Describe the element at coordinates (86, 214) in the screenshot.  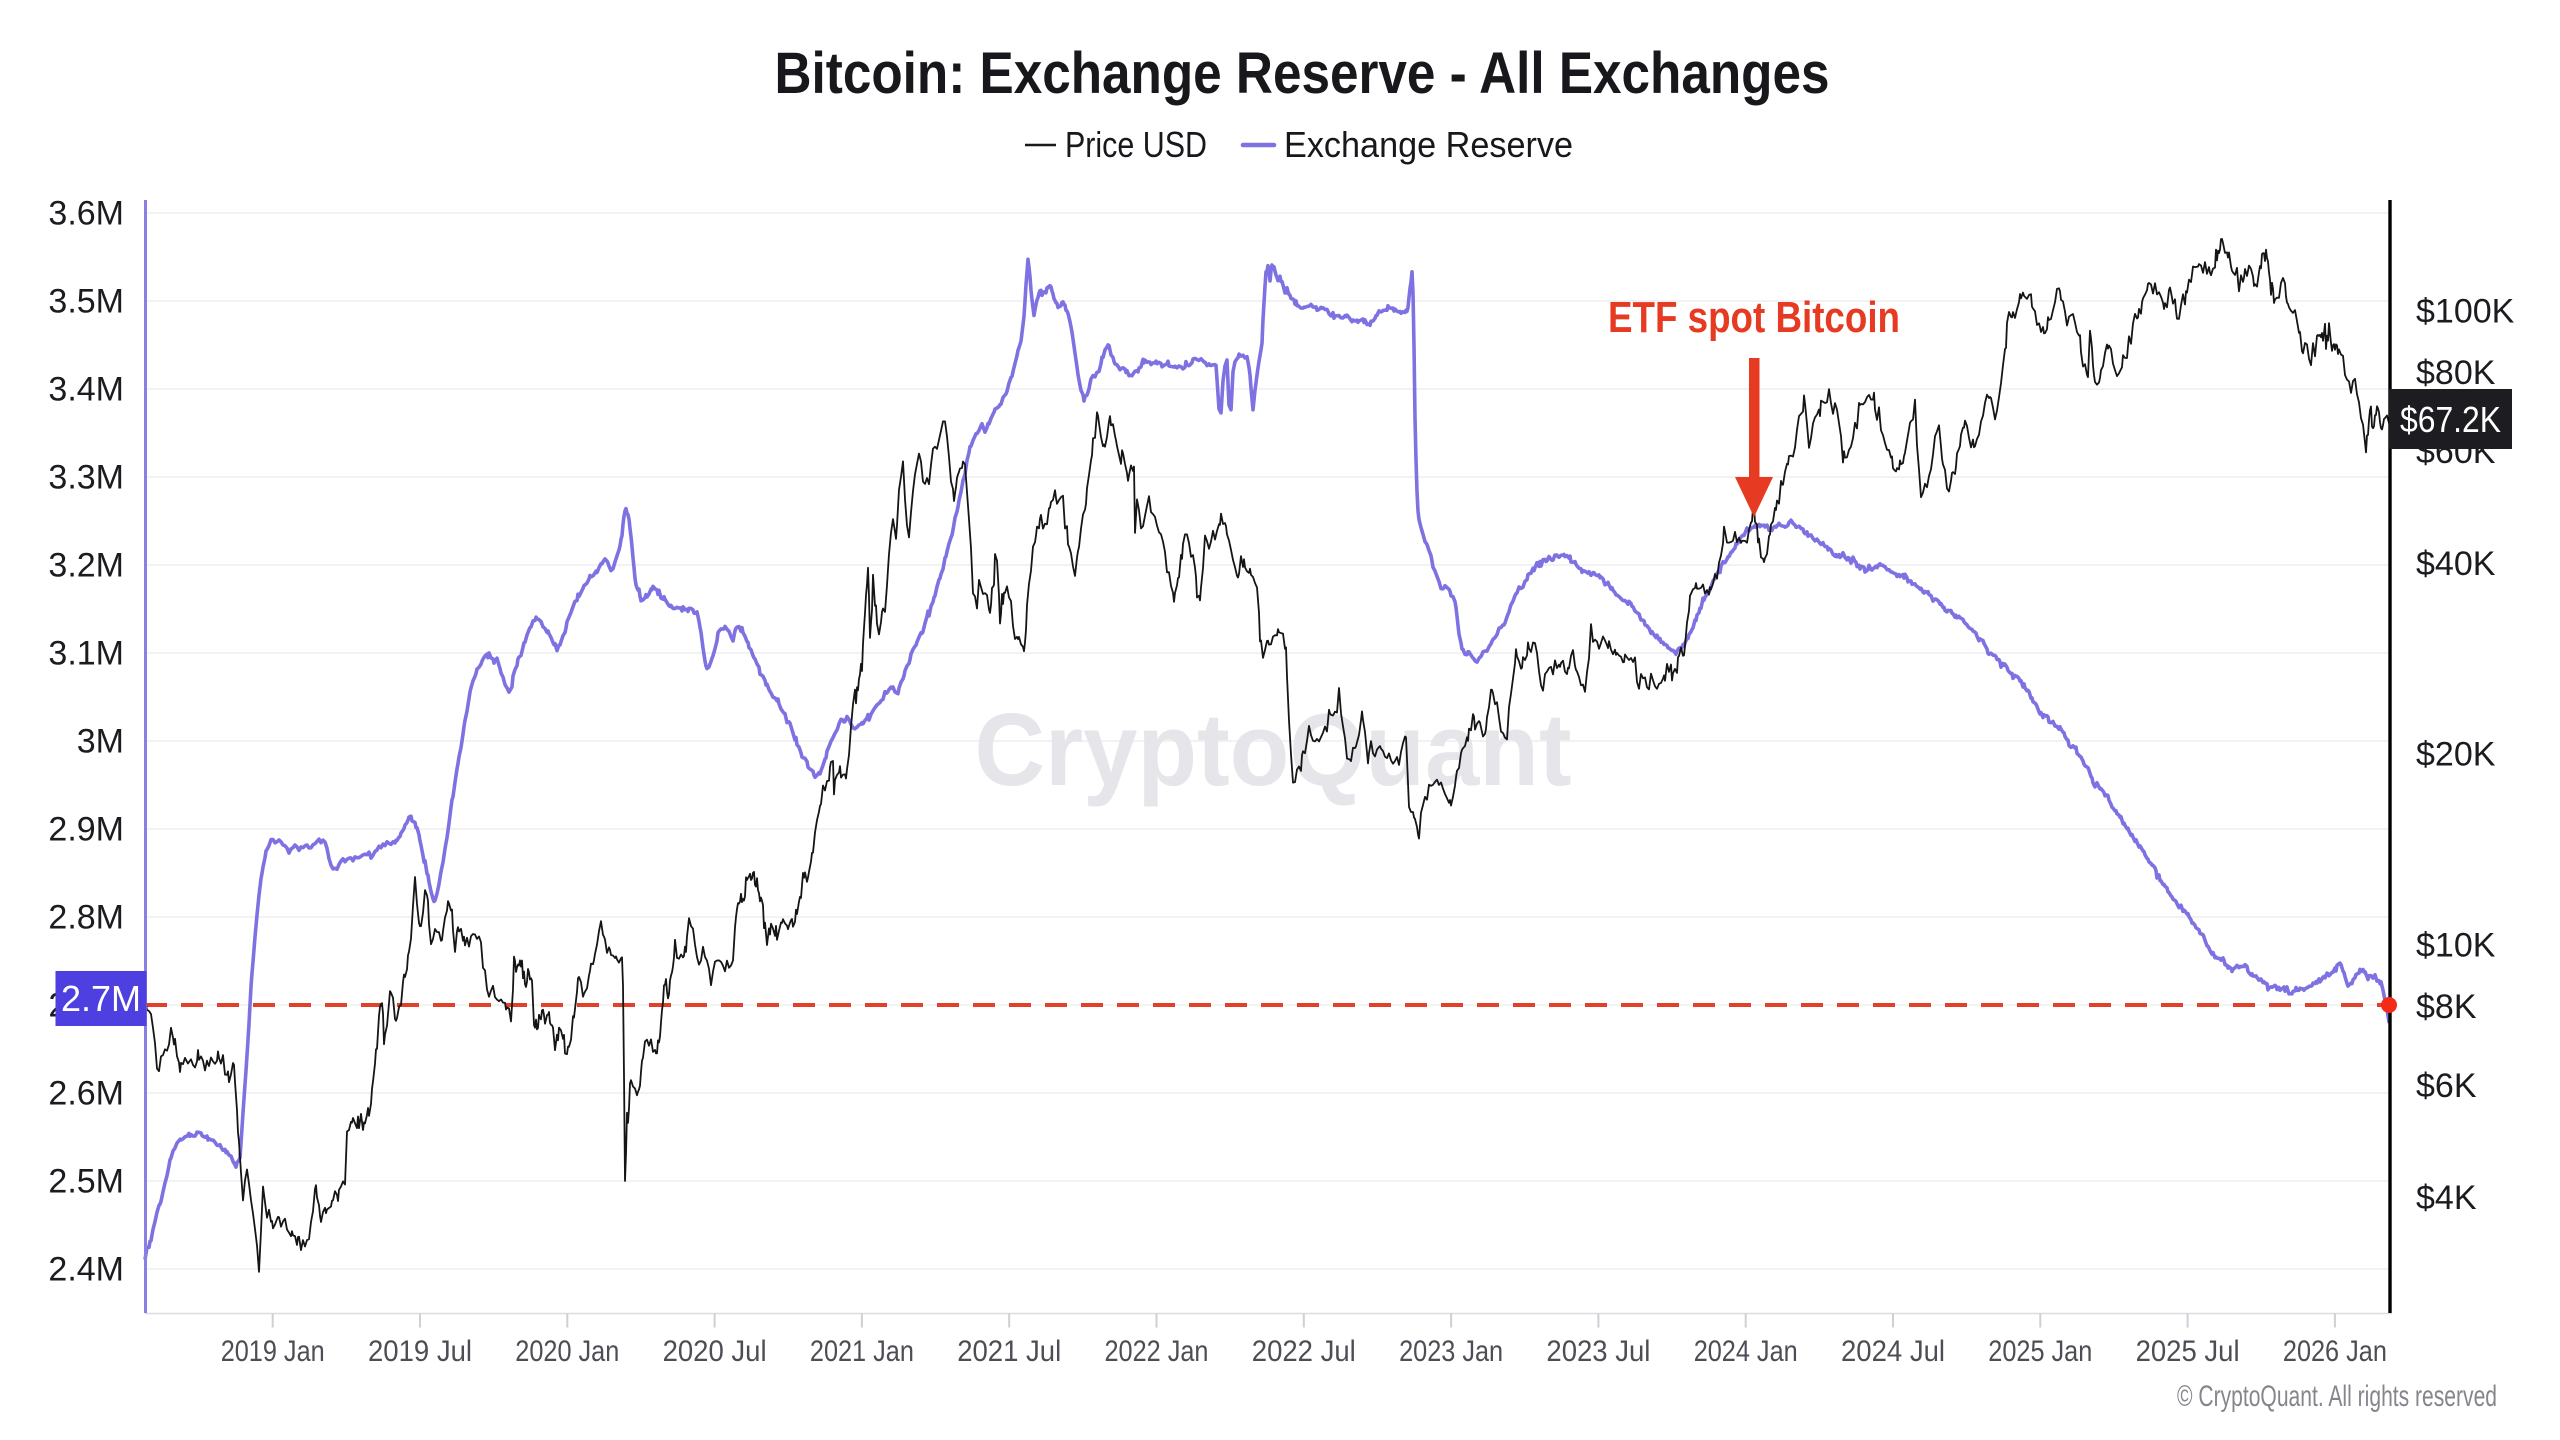
I see `svg-text: 3.6M` at that location.